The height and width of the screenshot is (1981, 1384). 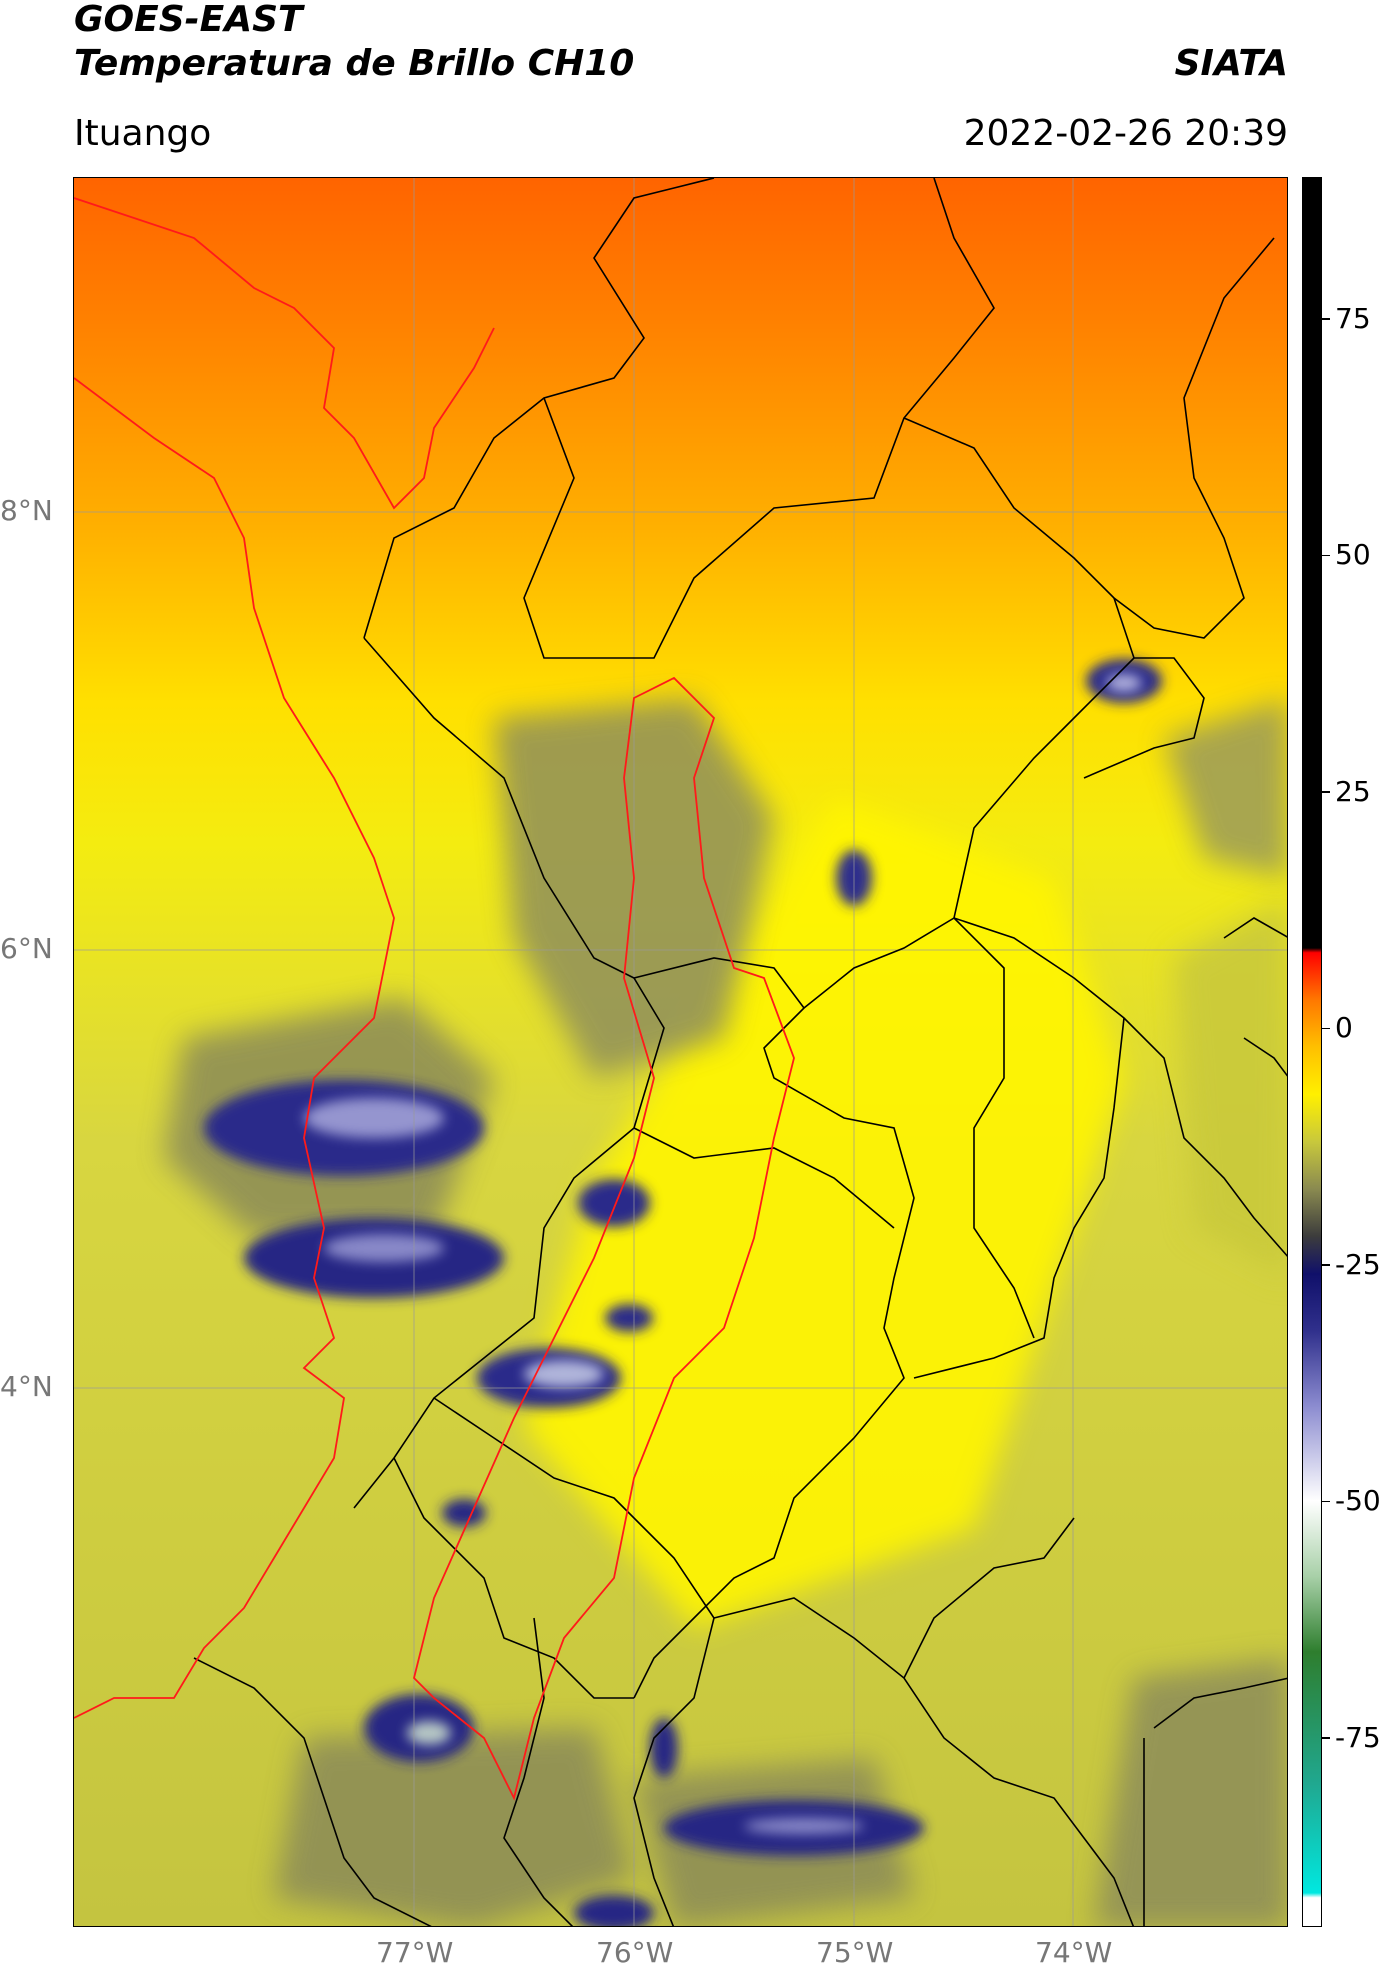 What do you see at coordinates (1353, 791) in the screenshot?
I see `colorbar-tick-label: 25` at bounding box center [1353, 791].